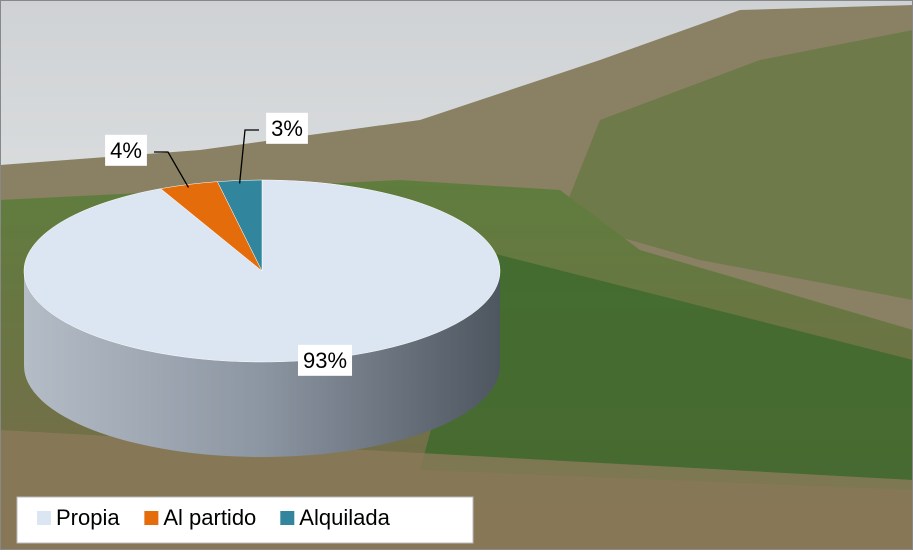 The height and width of the screenshot is (555, 913). I want to click on data-label: 93%, so click(325, 360).